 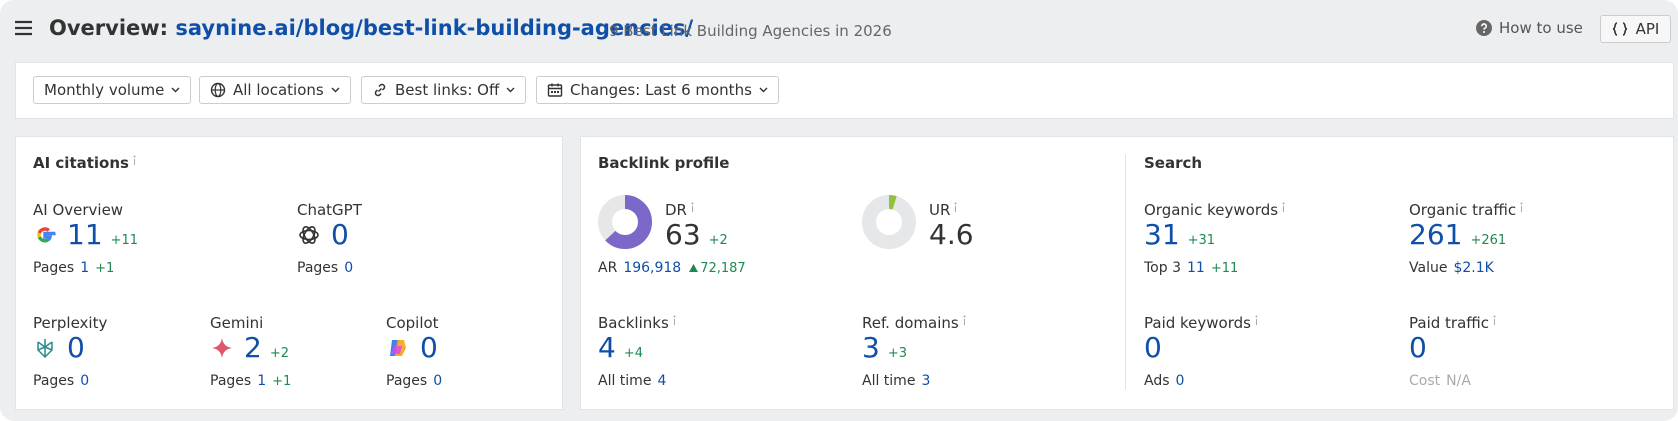 I want to click on metric-label: DR, so click(x=680, y=210).